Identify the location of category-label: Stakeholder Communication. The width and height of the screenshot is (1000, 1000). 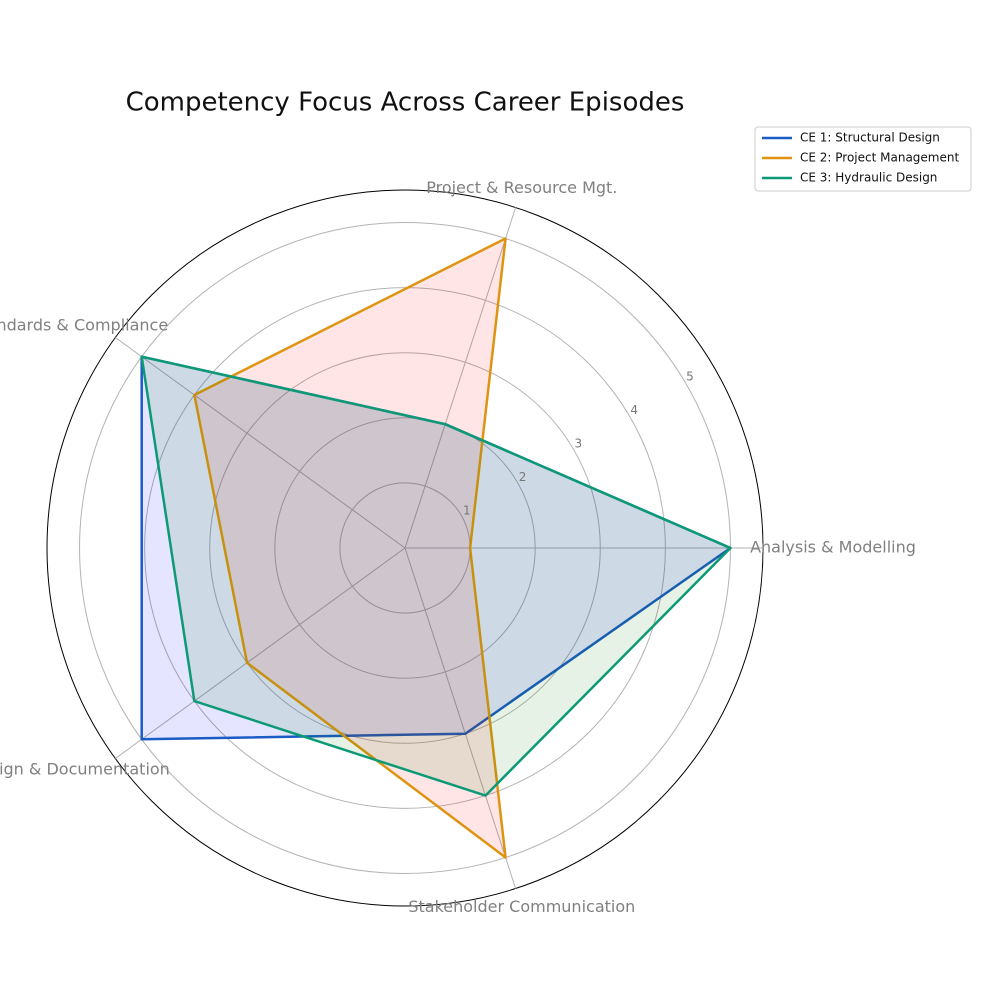
(521, 906).